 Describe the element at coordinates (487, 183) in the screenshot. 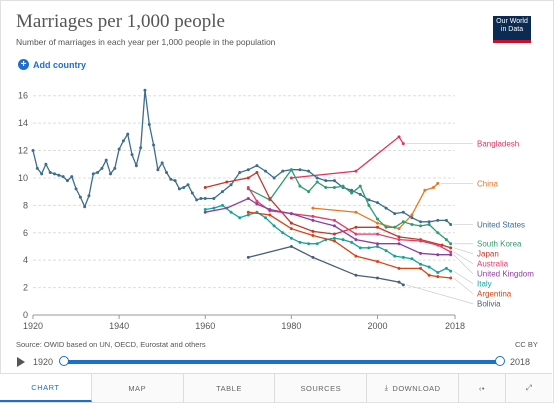

I see `legend-label: China` at that location.